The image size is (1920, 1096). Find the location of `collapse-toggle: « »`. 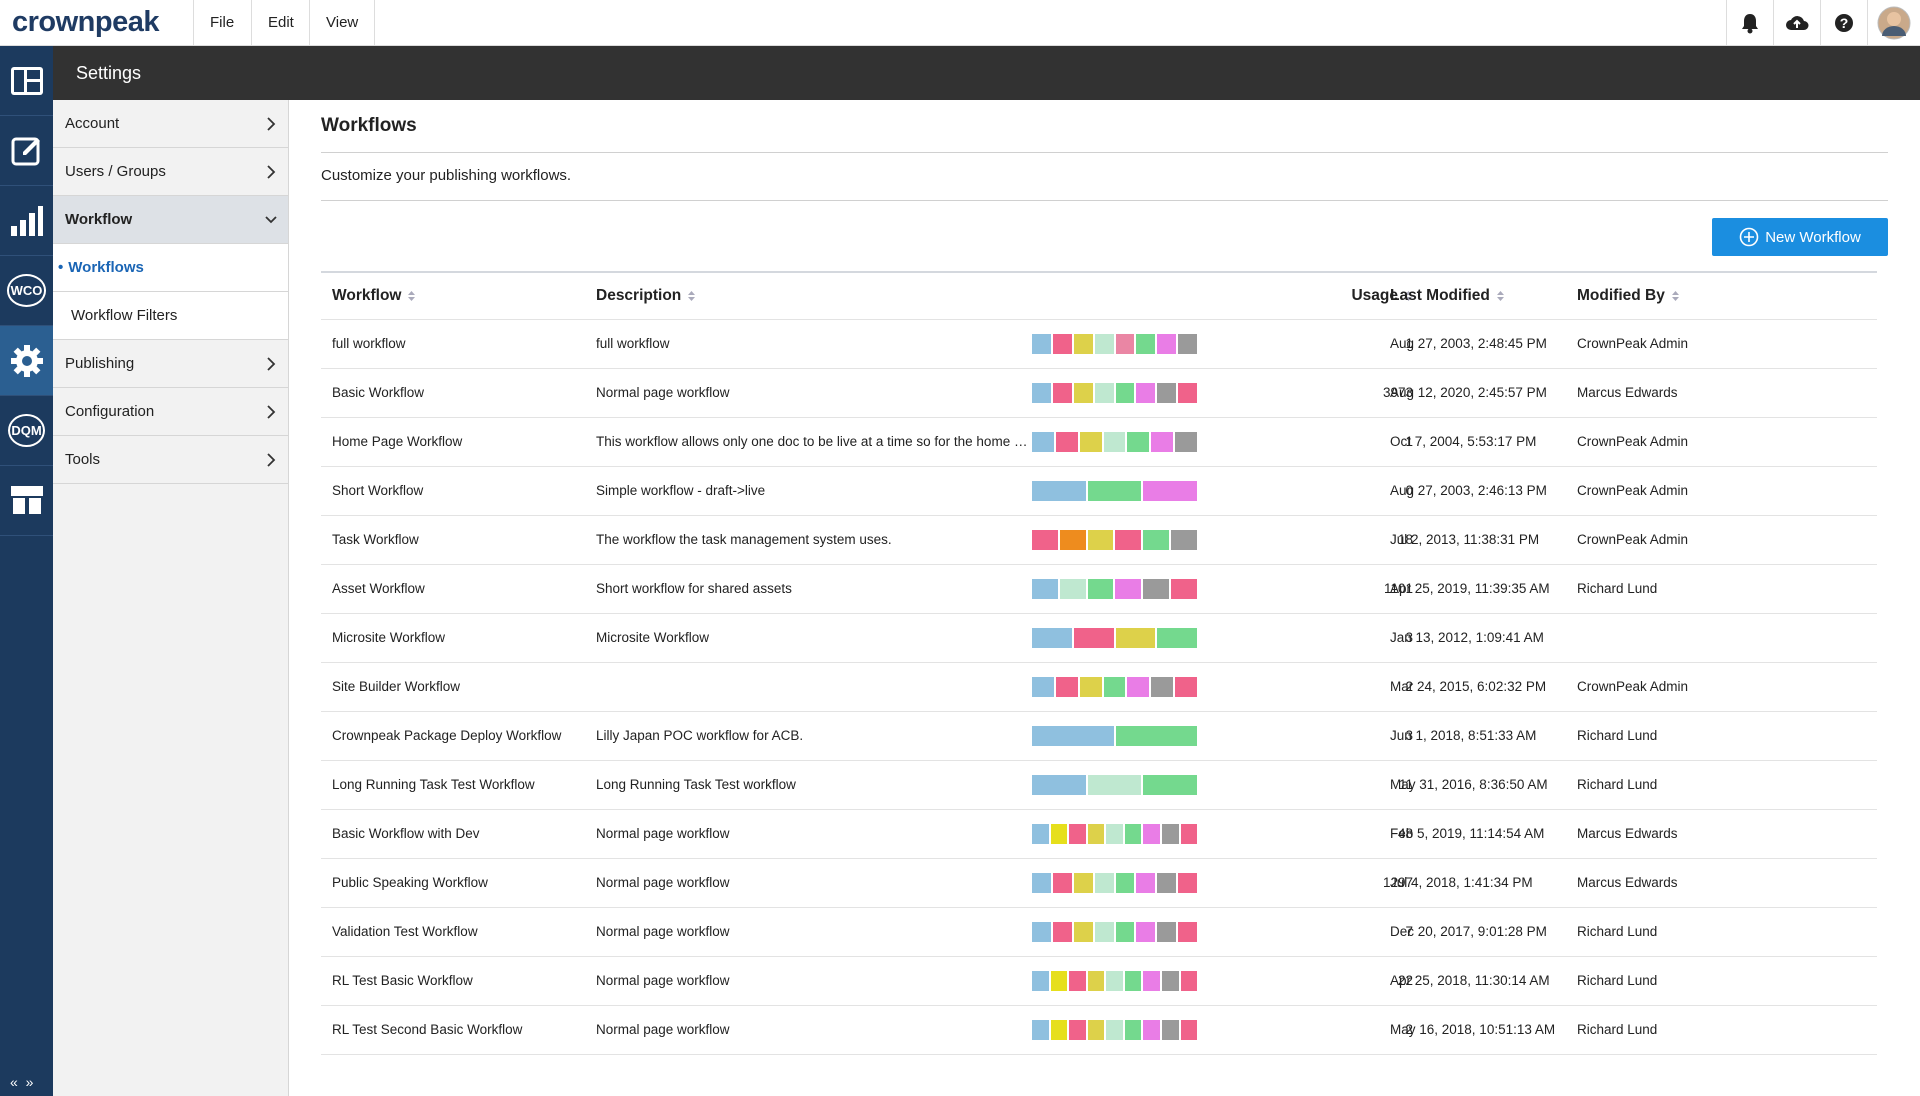

collapse-toggle: « » is located at coordinates (22, 1082).